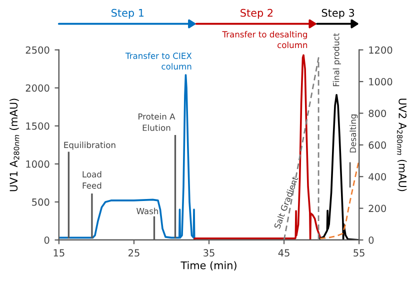 Image resolution: width=418 pixels, height=285 pixels. What do you see at coordinates (256, 13) in the screenshot?
I see `text: Step 2` at bounding box center [256, 13].